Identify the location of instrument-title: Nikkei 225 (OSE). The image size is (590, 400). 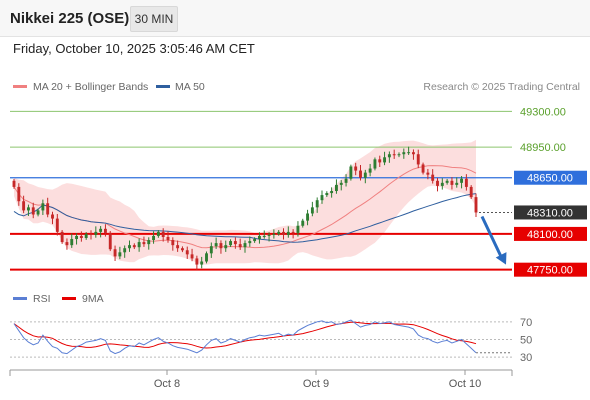
(70, 18).